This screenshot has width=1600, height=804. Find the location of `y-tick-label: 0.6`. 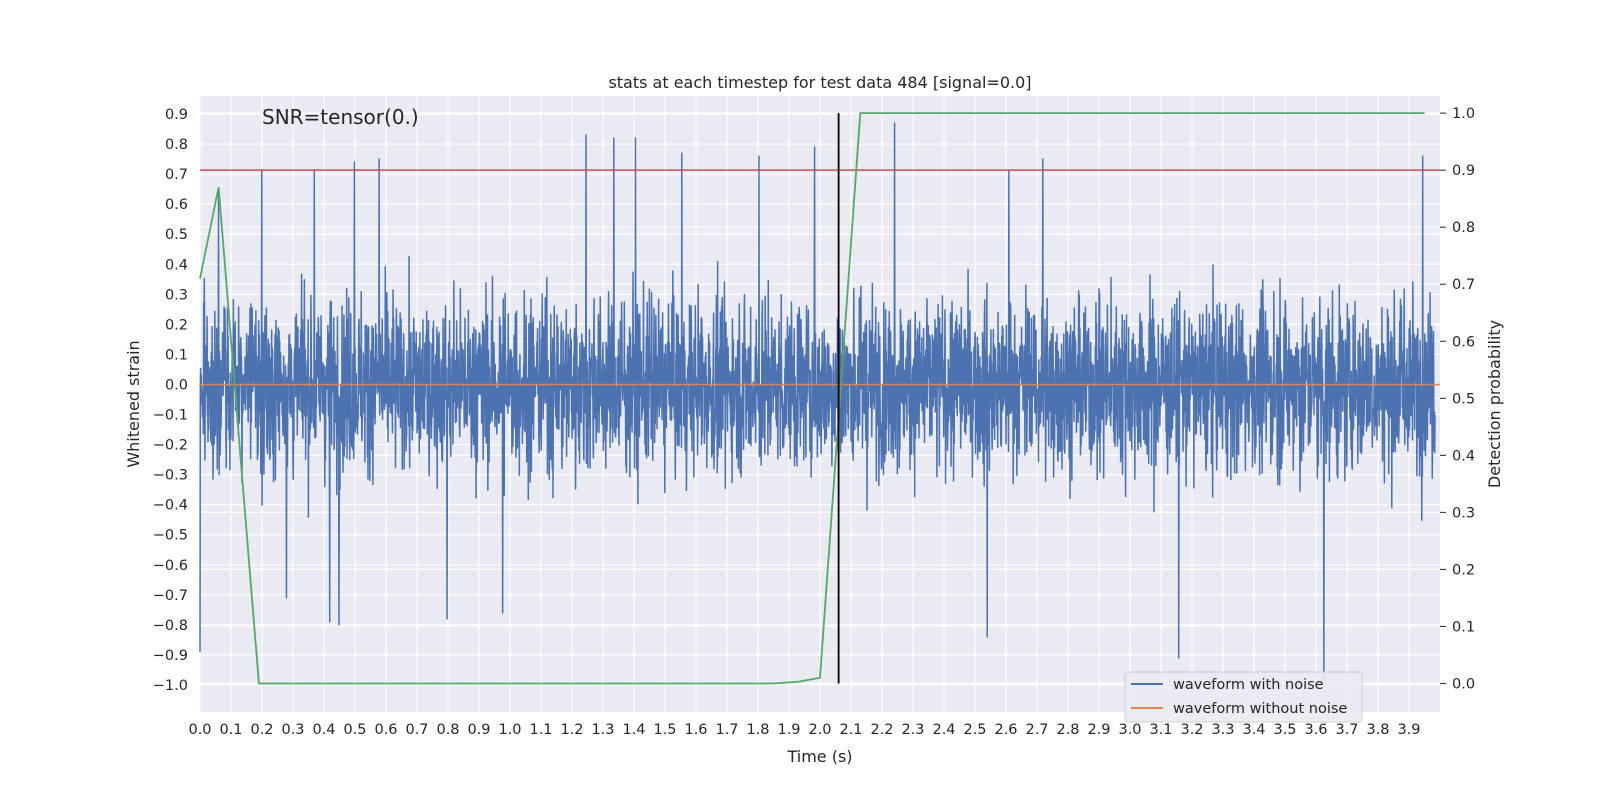

y-tick-label: 0.6 is located at coordinates (176, 205).